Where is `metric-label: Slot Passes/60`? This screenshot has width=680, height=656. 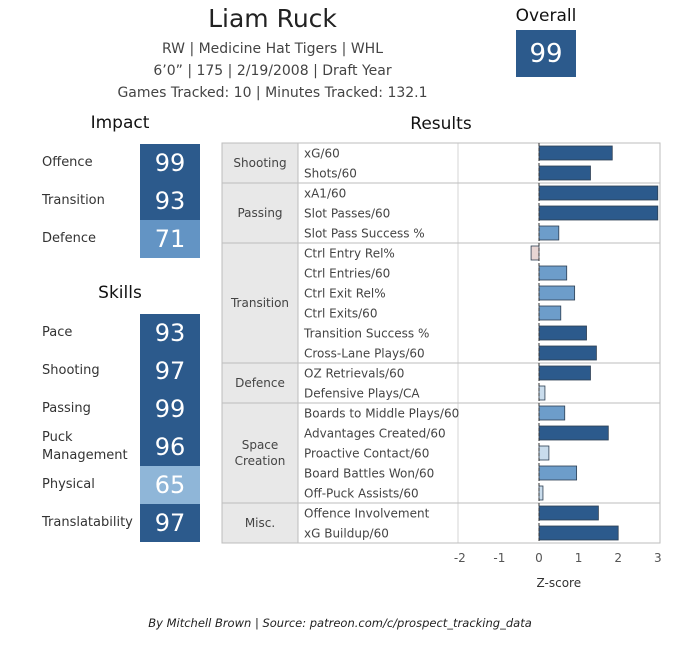
metric-label: Slot Passes/60 is located at coordinates (347, 214).